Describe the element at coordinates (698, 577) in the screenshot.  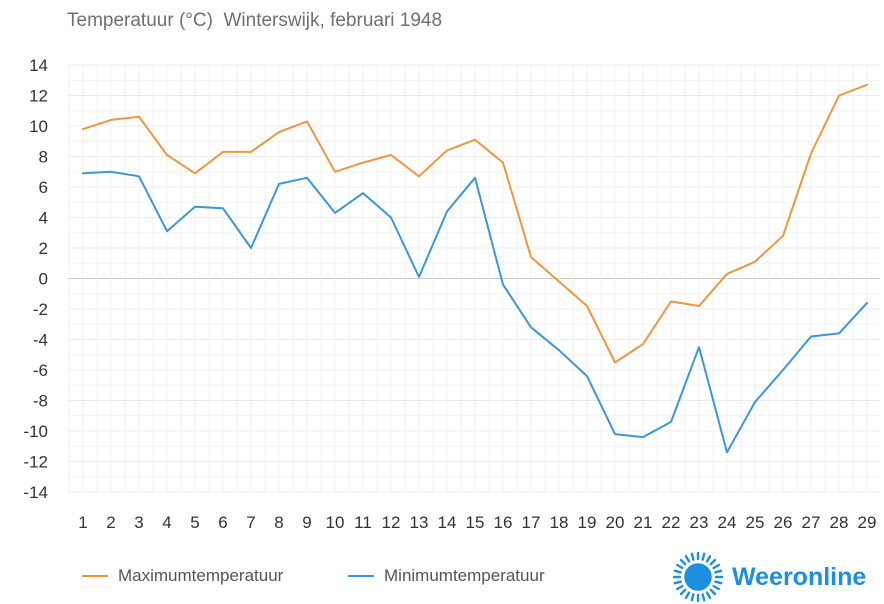
I see `sun-icon` at that location.